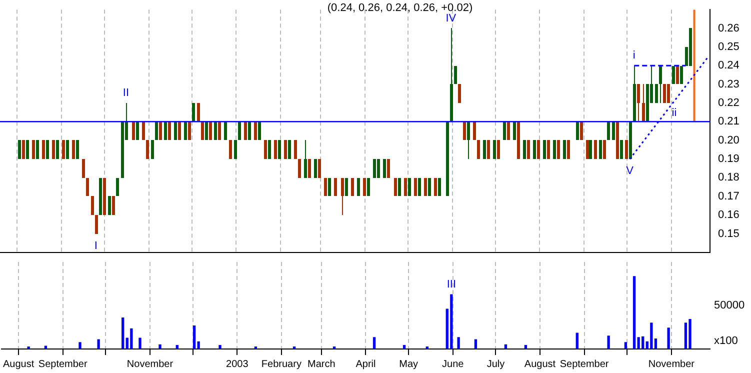 The image size is (751, 373). What do you see at coordinates (729, 178) in the screenshot?
I see `y-tick-label: 0.18` at bounding box center [729, 178].